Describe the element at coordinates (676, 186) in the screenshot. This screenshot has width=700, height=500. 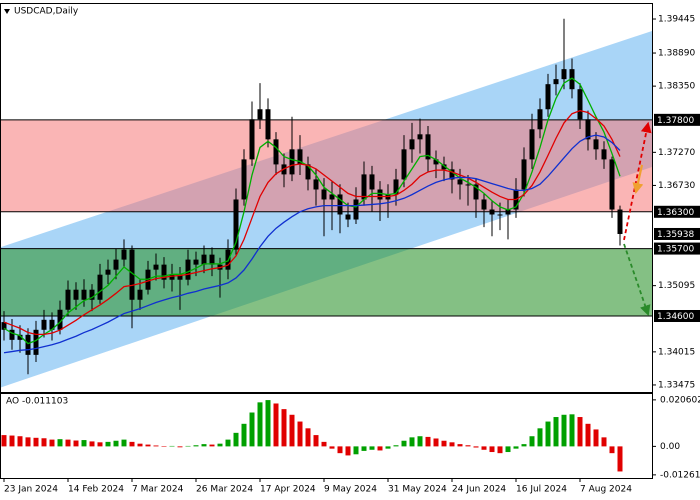
I see `y-tick-label: 1.36730` at that location.